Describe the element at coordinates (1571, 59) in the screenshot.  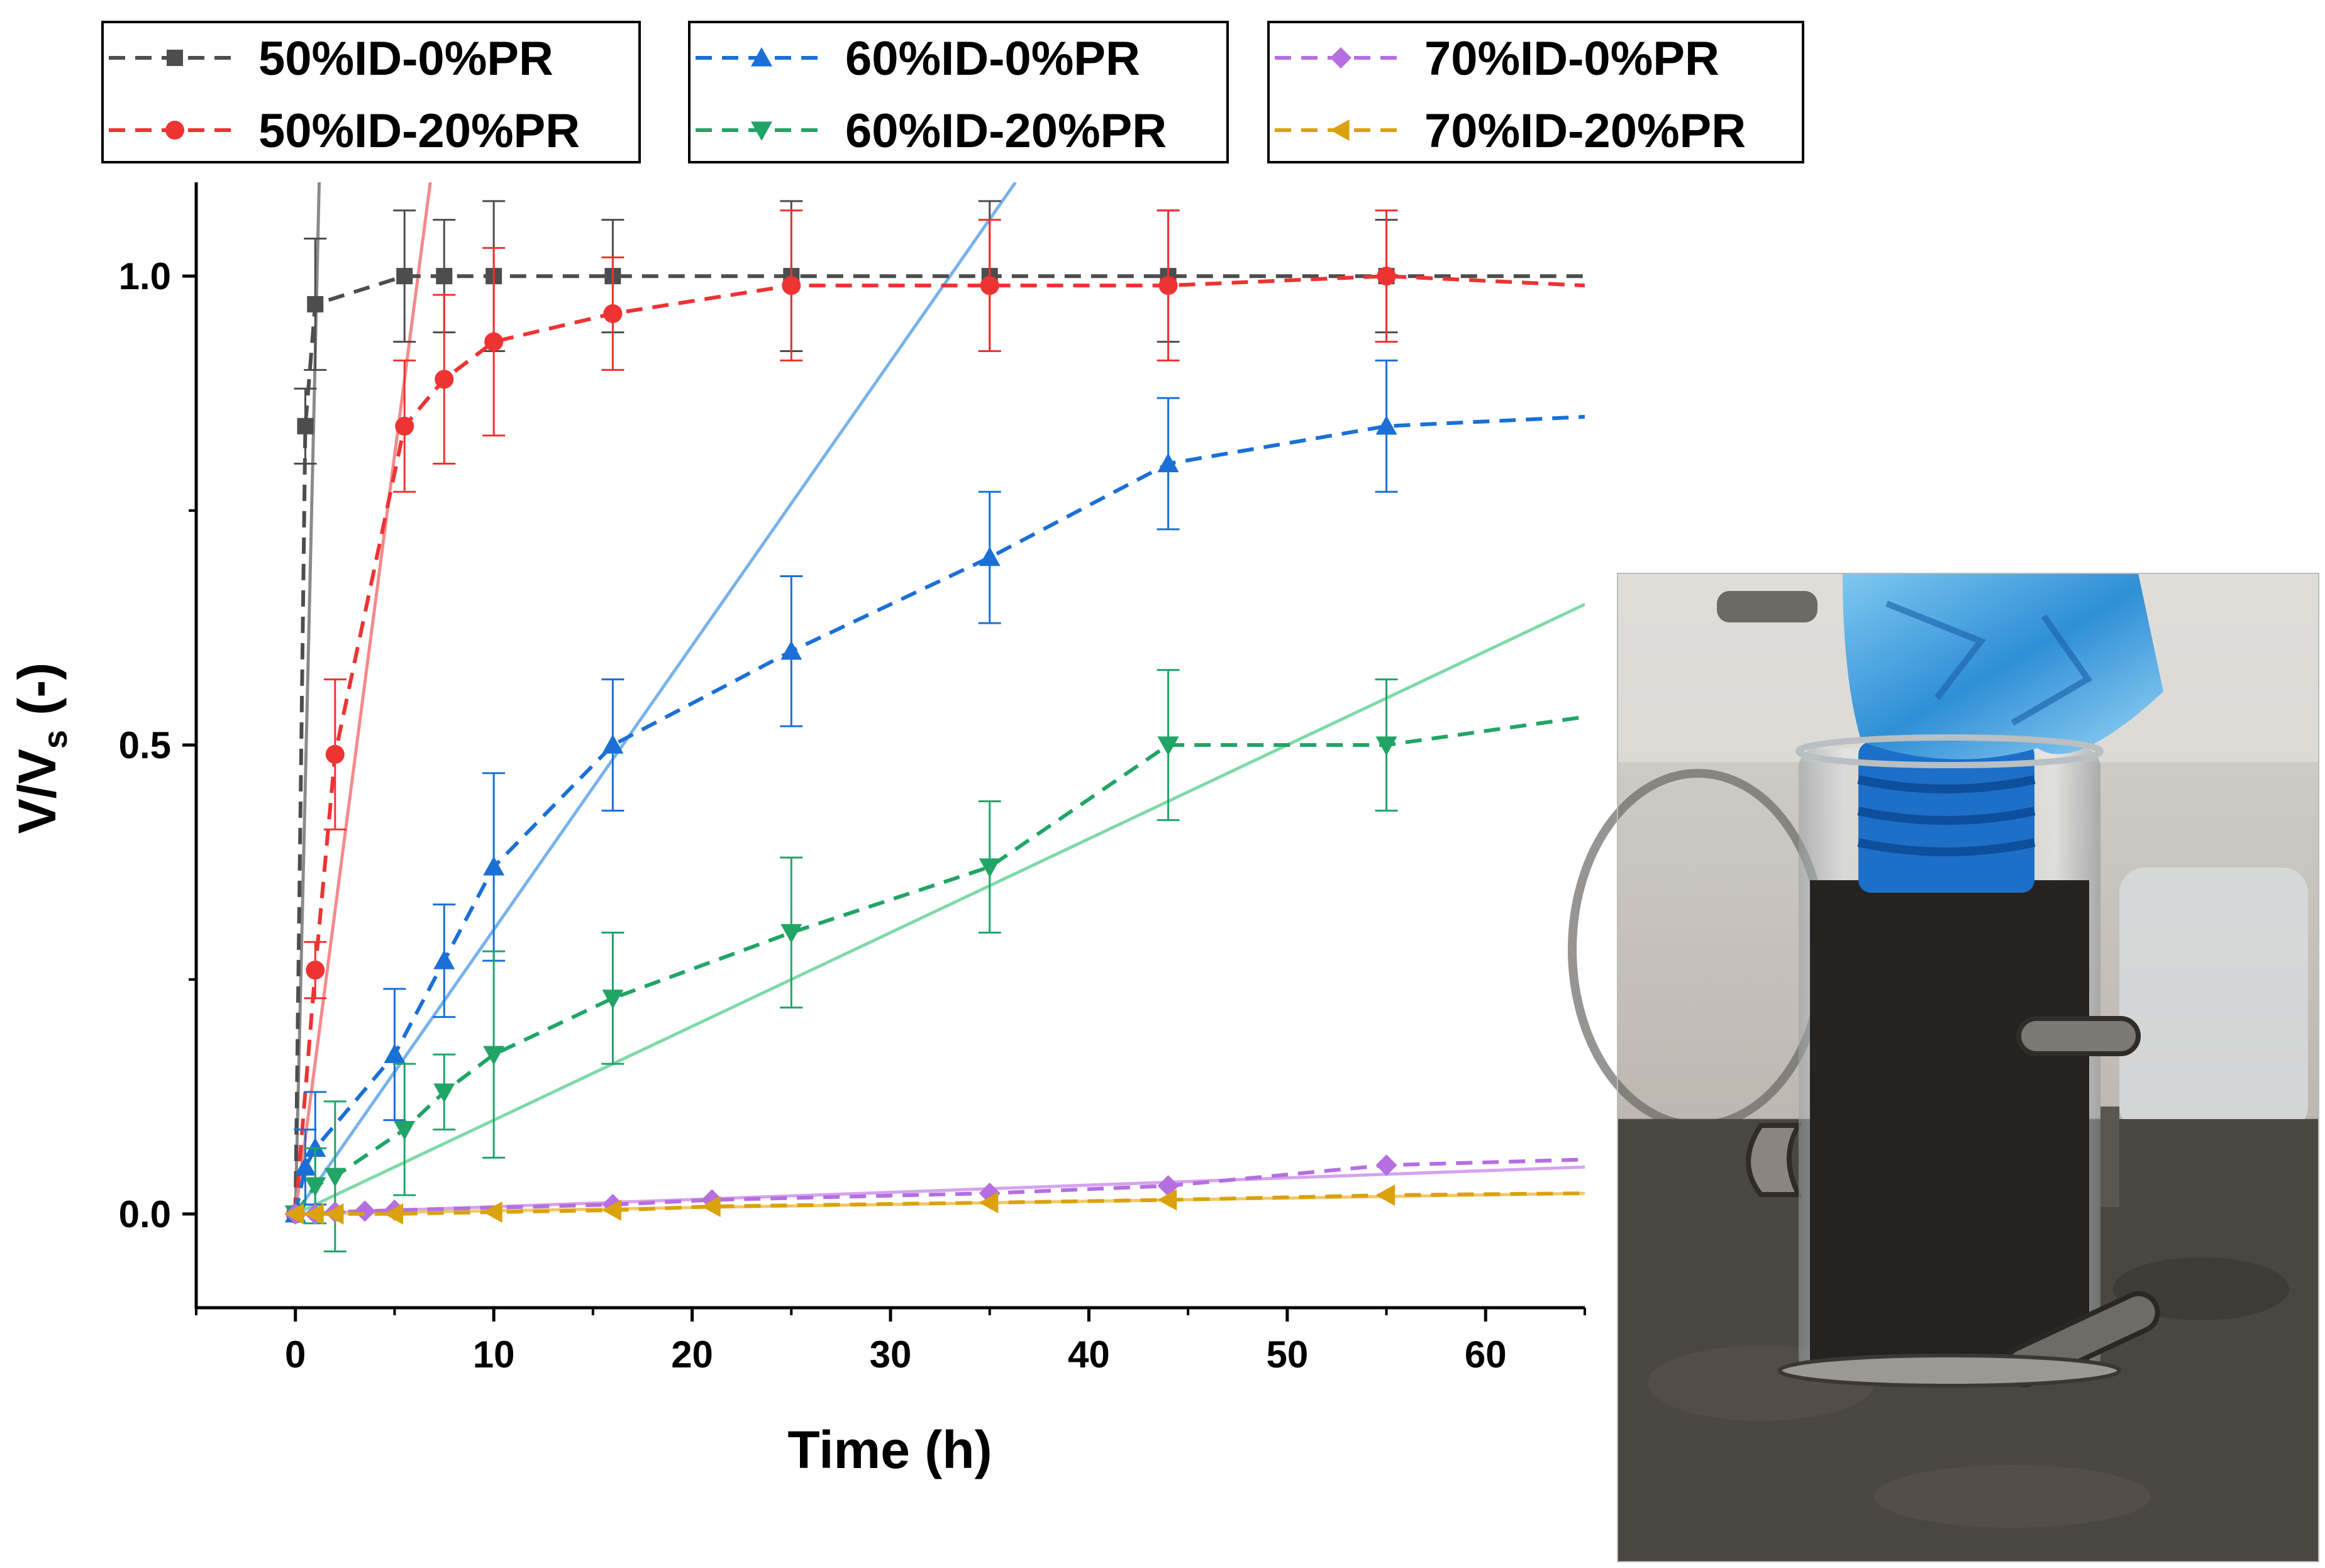
I see `legend-label: 70%ID-0%PR` at that location.